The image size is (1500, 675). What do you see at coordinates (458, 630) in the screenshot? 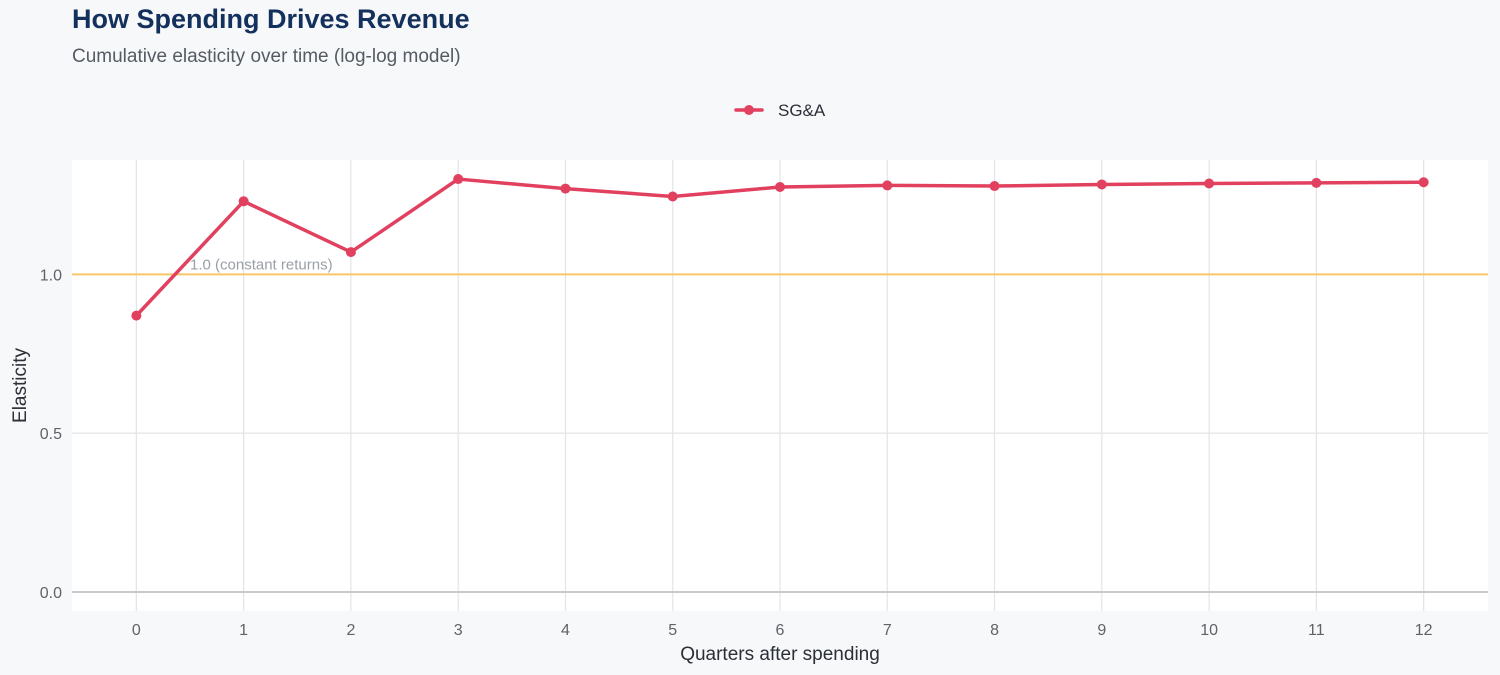
I see `x-tick-label-3: 3` at bounding box center [458, 630].